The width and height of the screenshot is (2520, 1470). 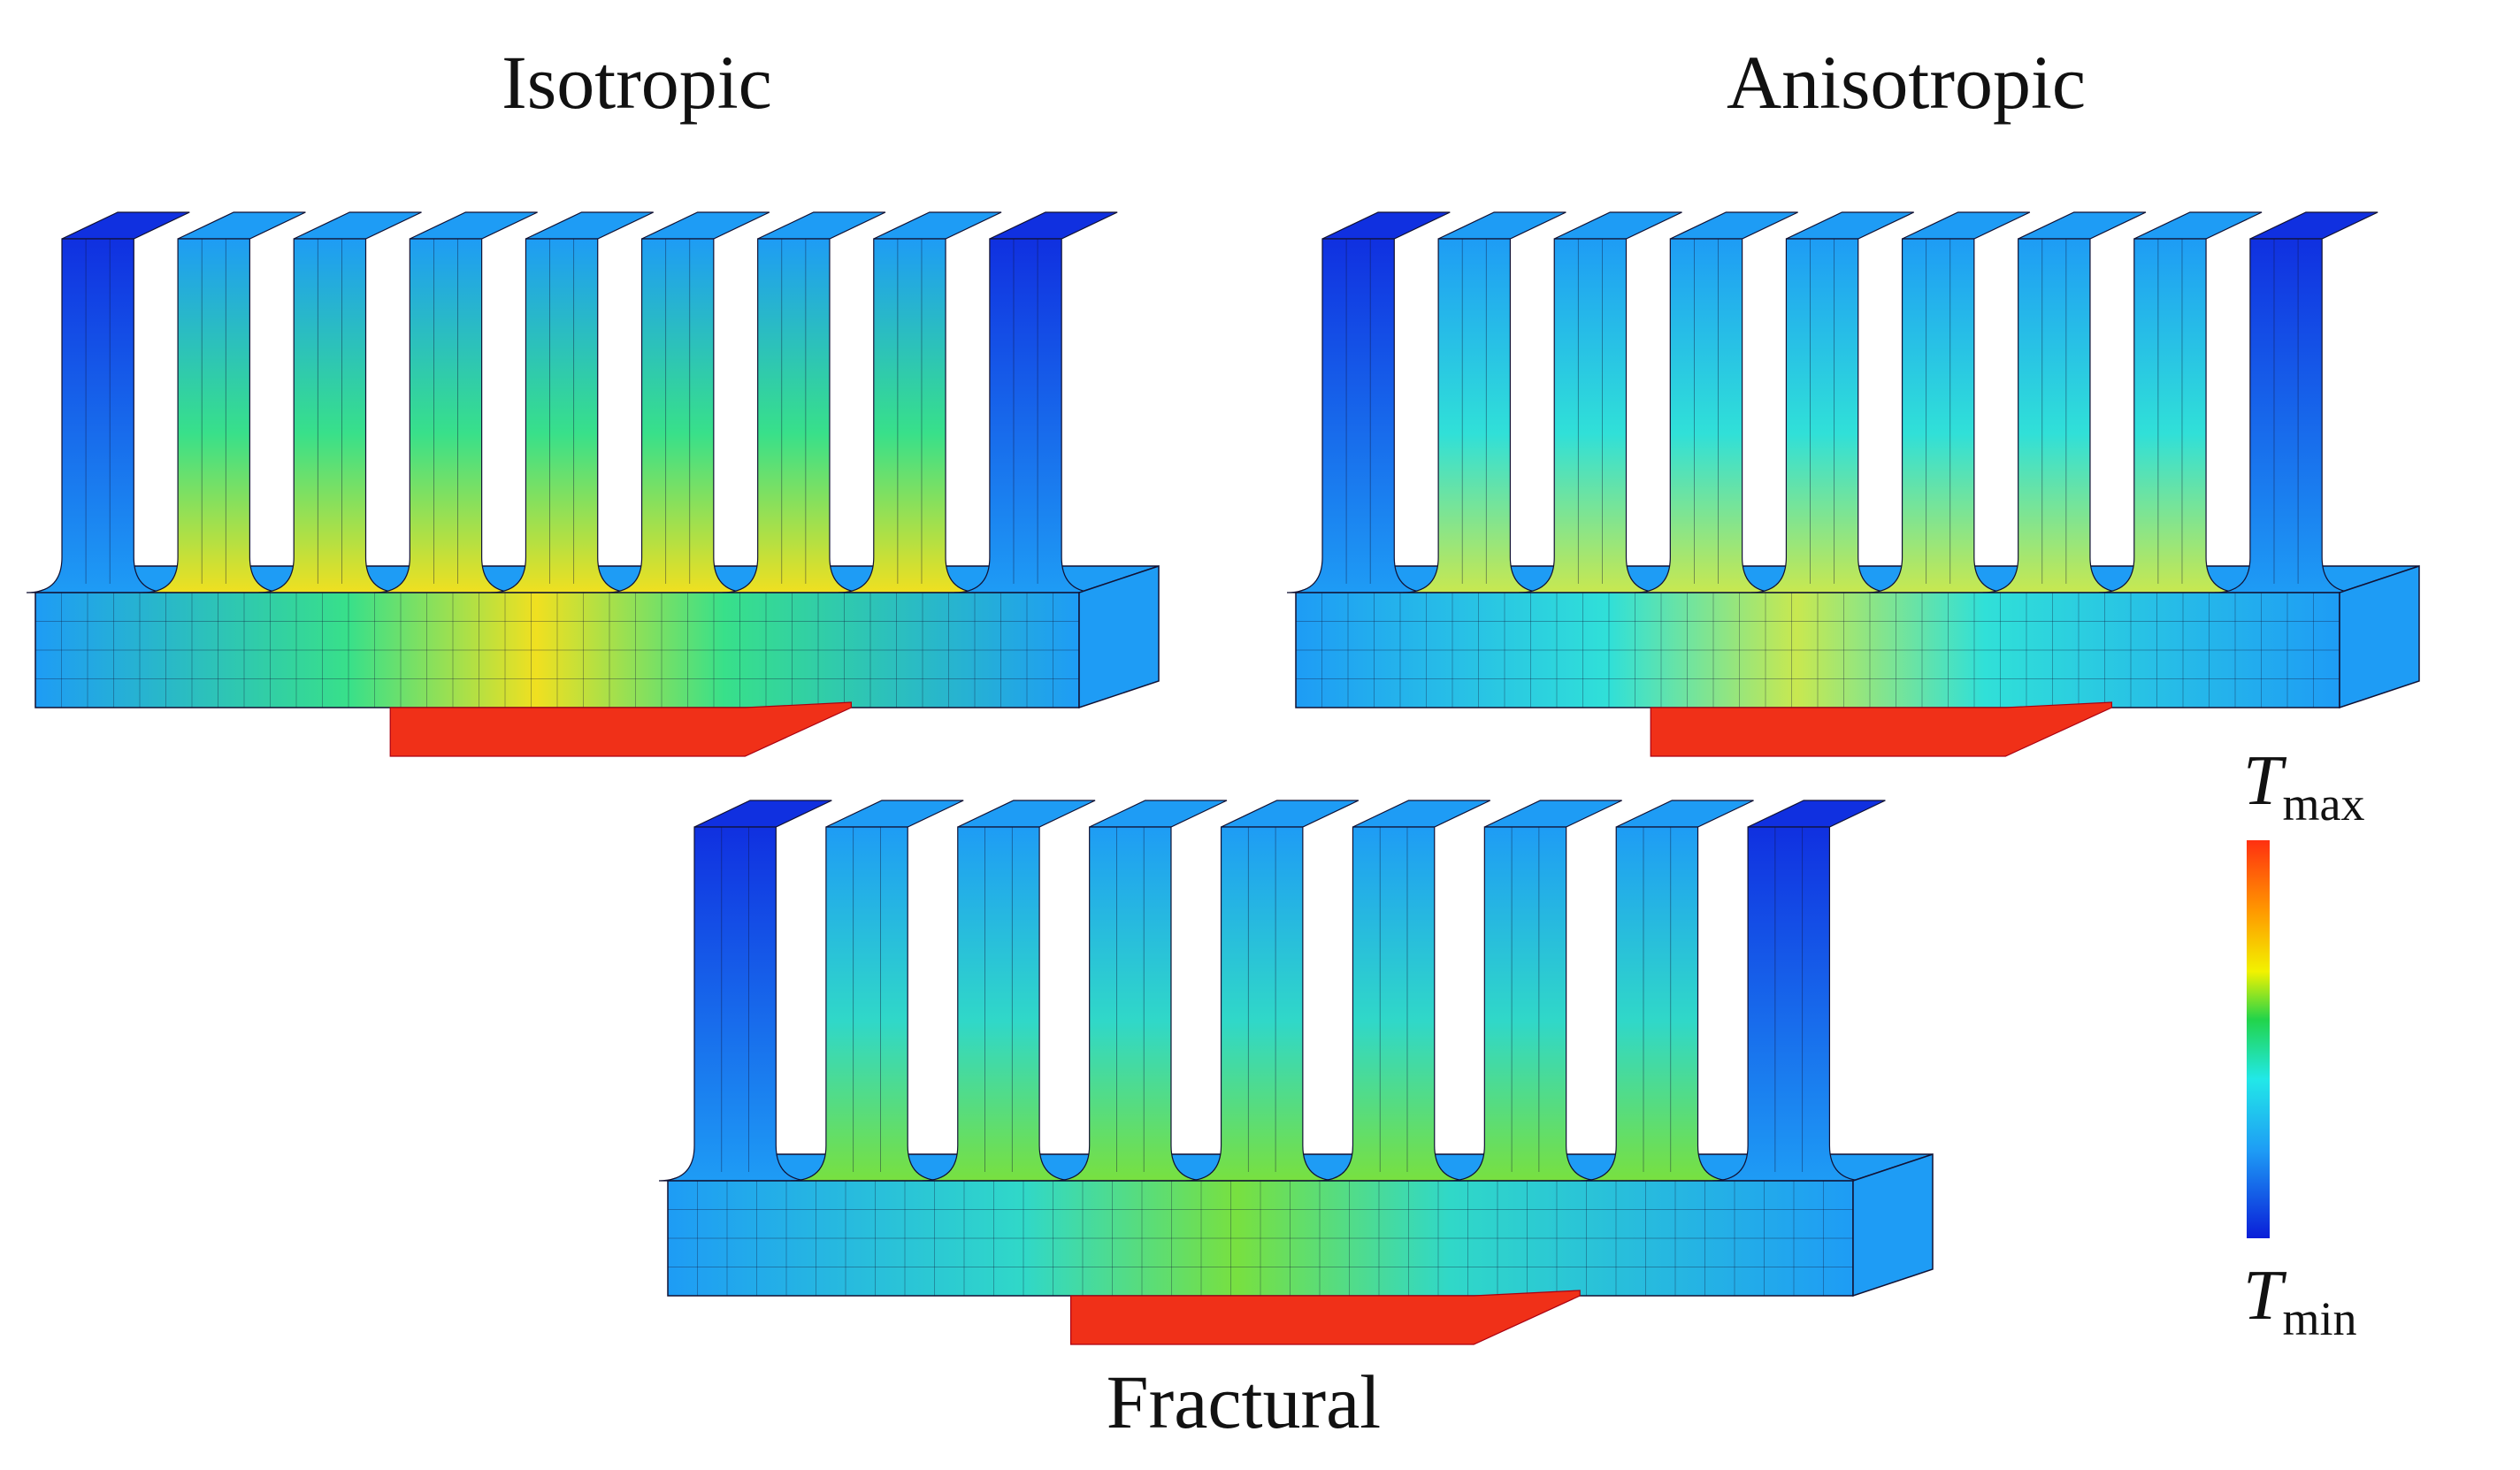 What do you see at coordinates (637, 82) in the screenshot?
I see `isotropic-title: Isotropic` at bounding box center [637, 82].